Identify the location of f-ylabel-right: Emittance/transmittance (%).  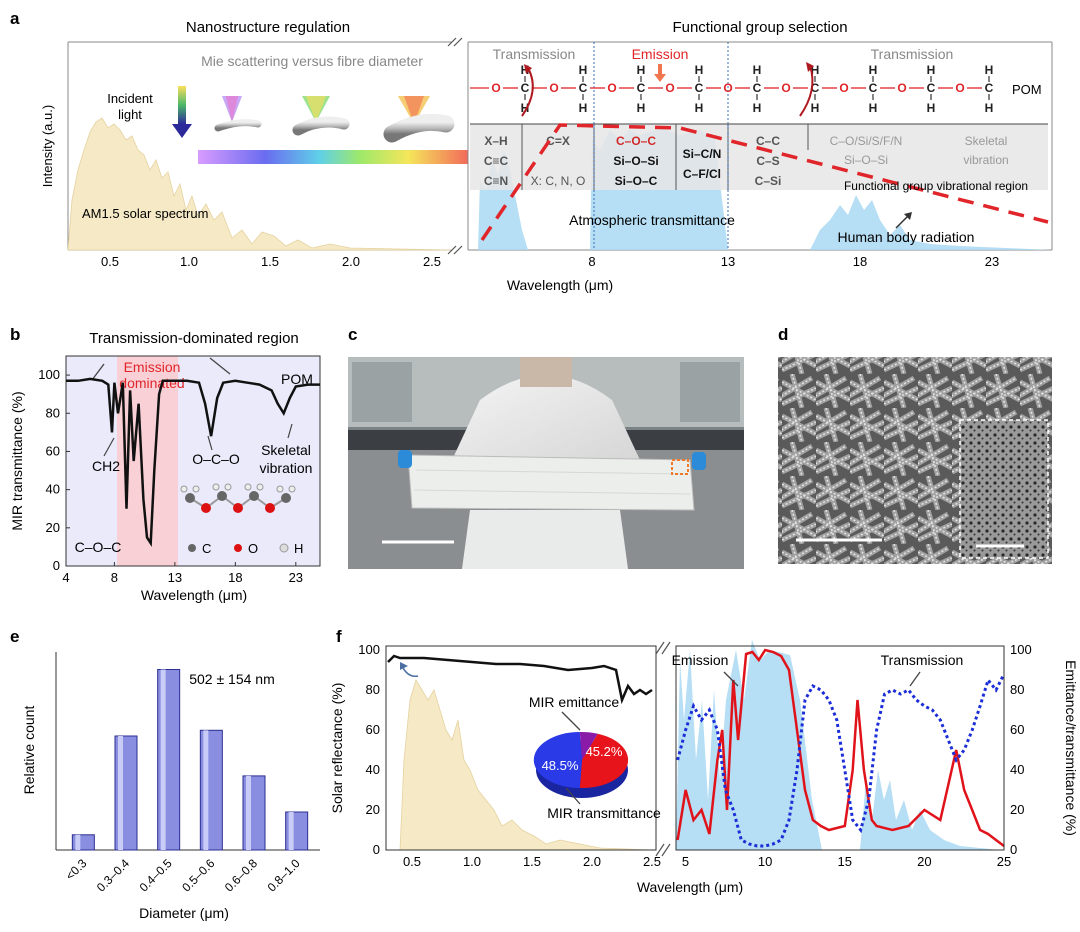
(1071, 748).